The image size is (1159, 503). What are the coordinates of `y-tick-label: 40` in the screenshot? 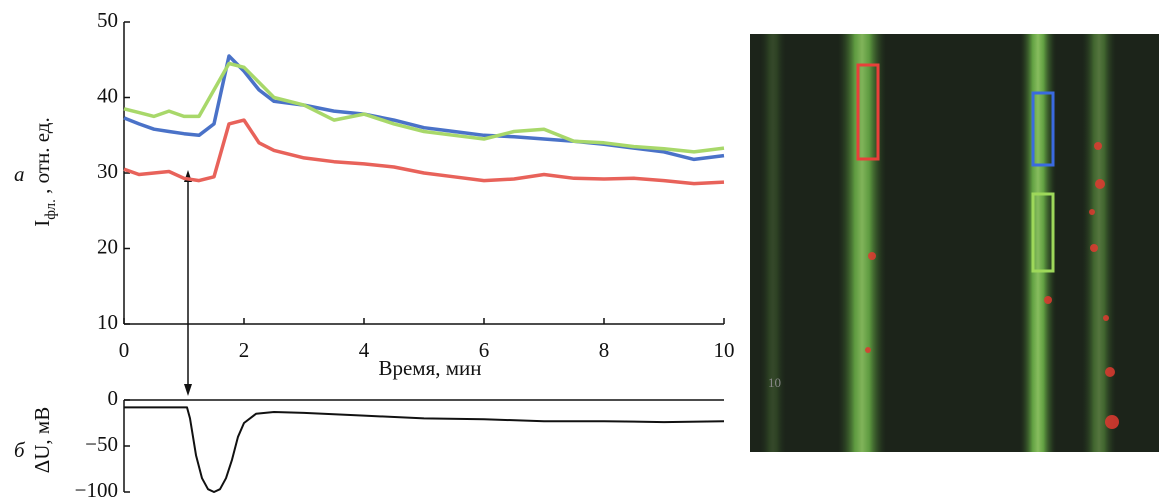 It's located at (107, 95).